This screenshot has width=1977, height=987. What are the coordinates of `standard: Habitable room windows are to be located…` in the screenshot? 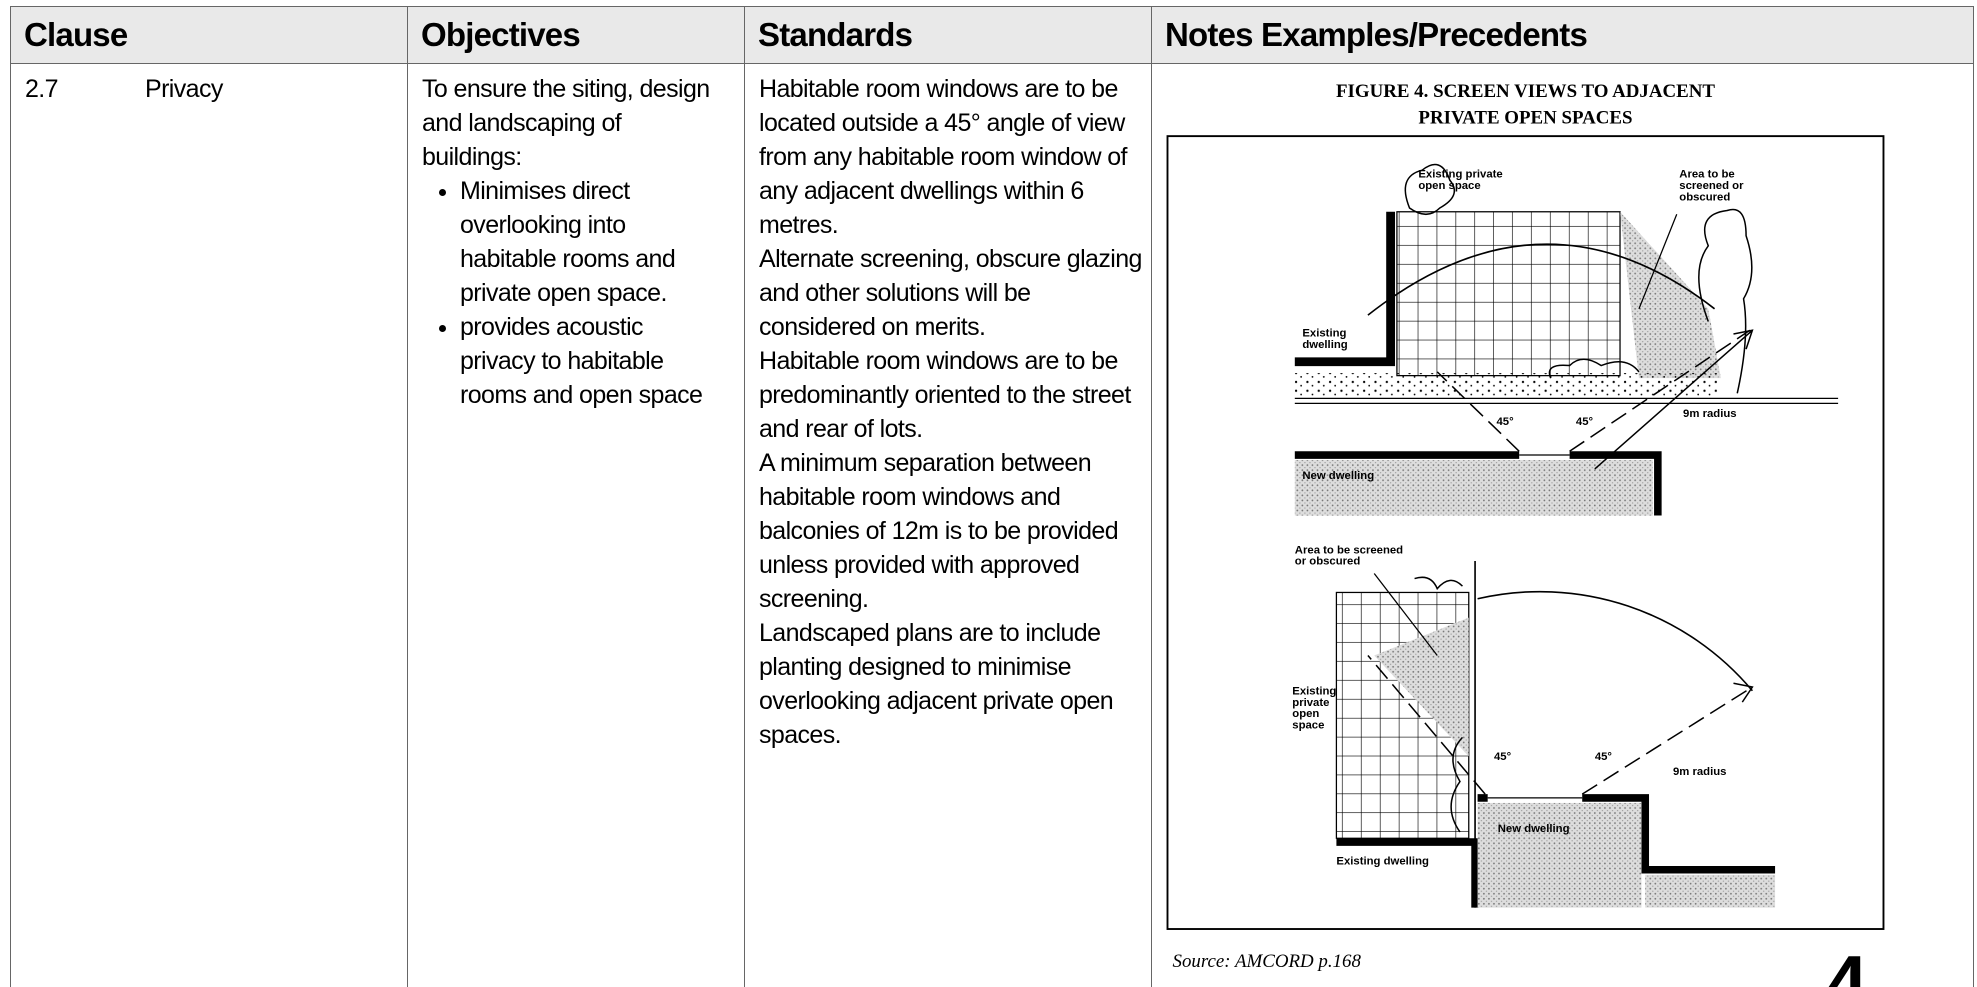 It's located at (943, 157).